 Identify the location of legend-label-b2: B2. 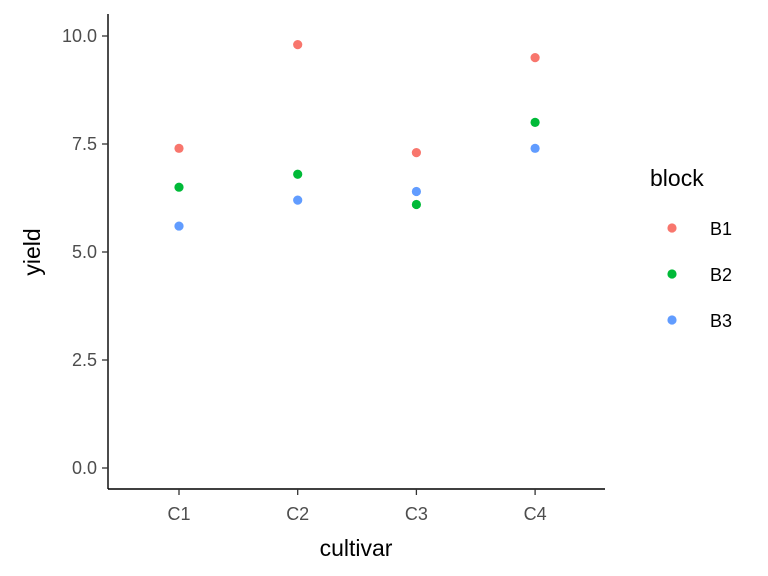
(721, 275).